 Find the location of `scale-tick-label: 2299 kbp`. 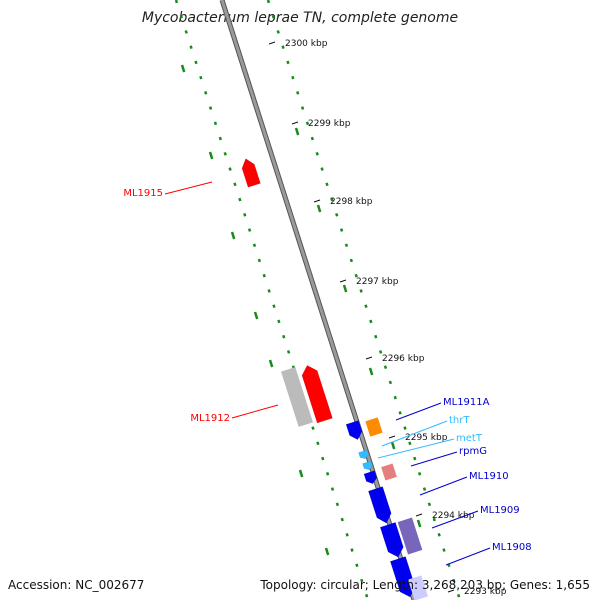

scale-tick-label: 2299 kbp is located at coordinates (329, 124).